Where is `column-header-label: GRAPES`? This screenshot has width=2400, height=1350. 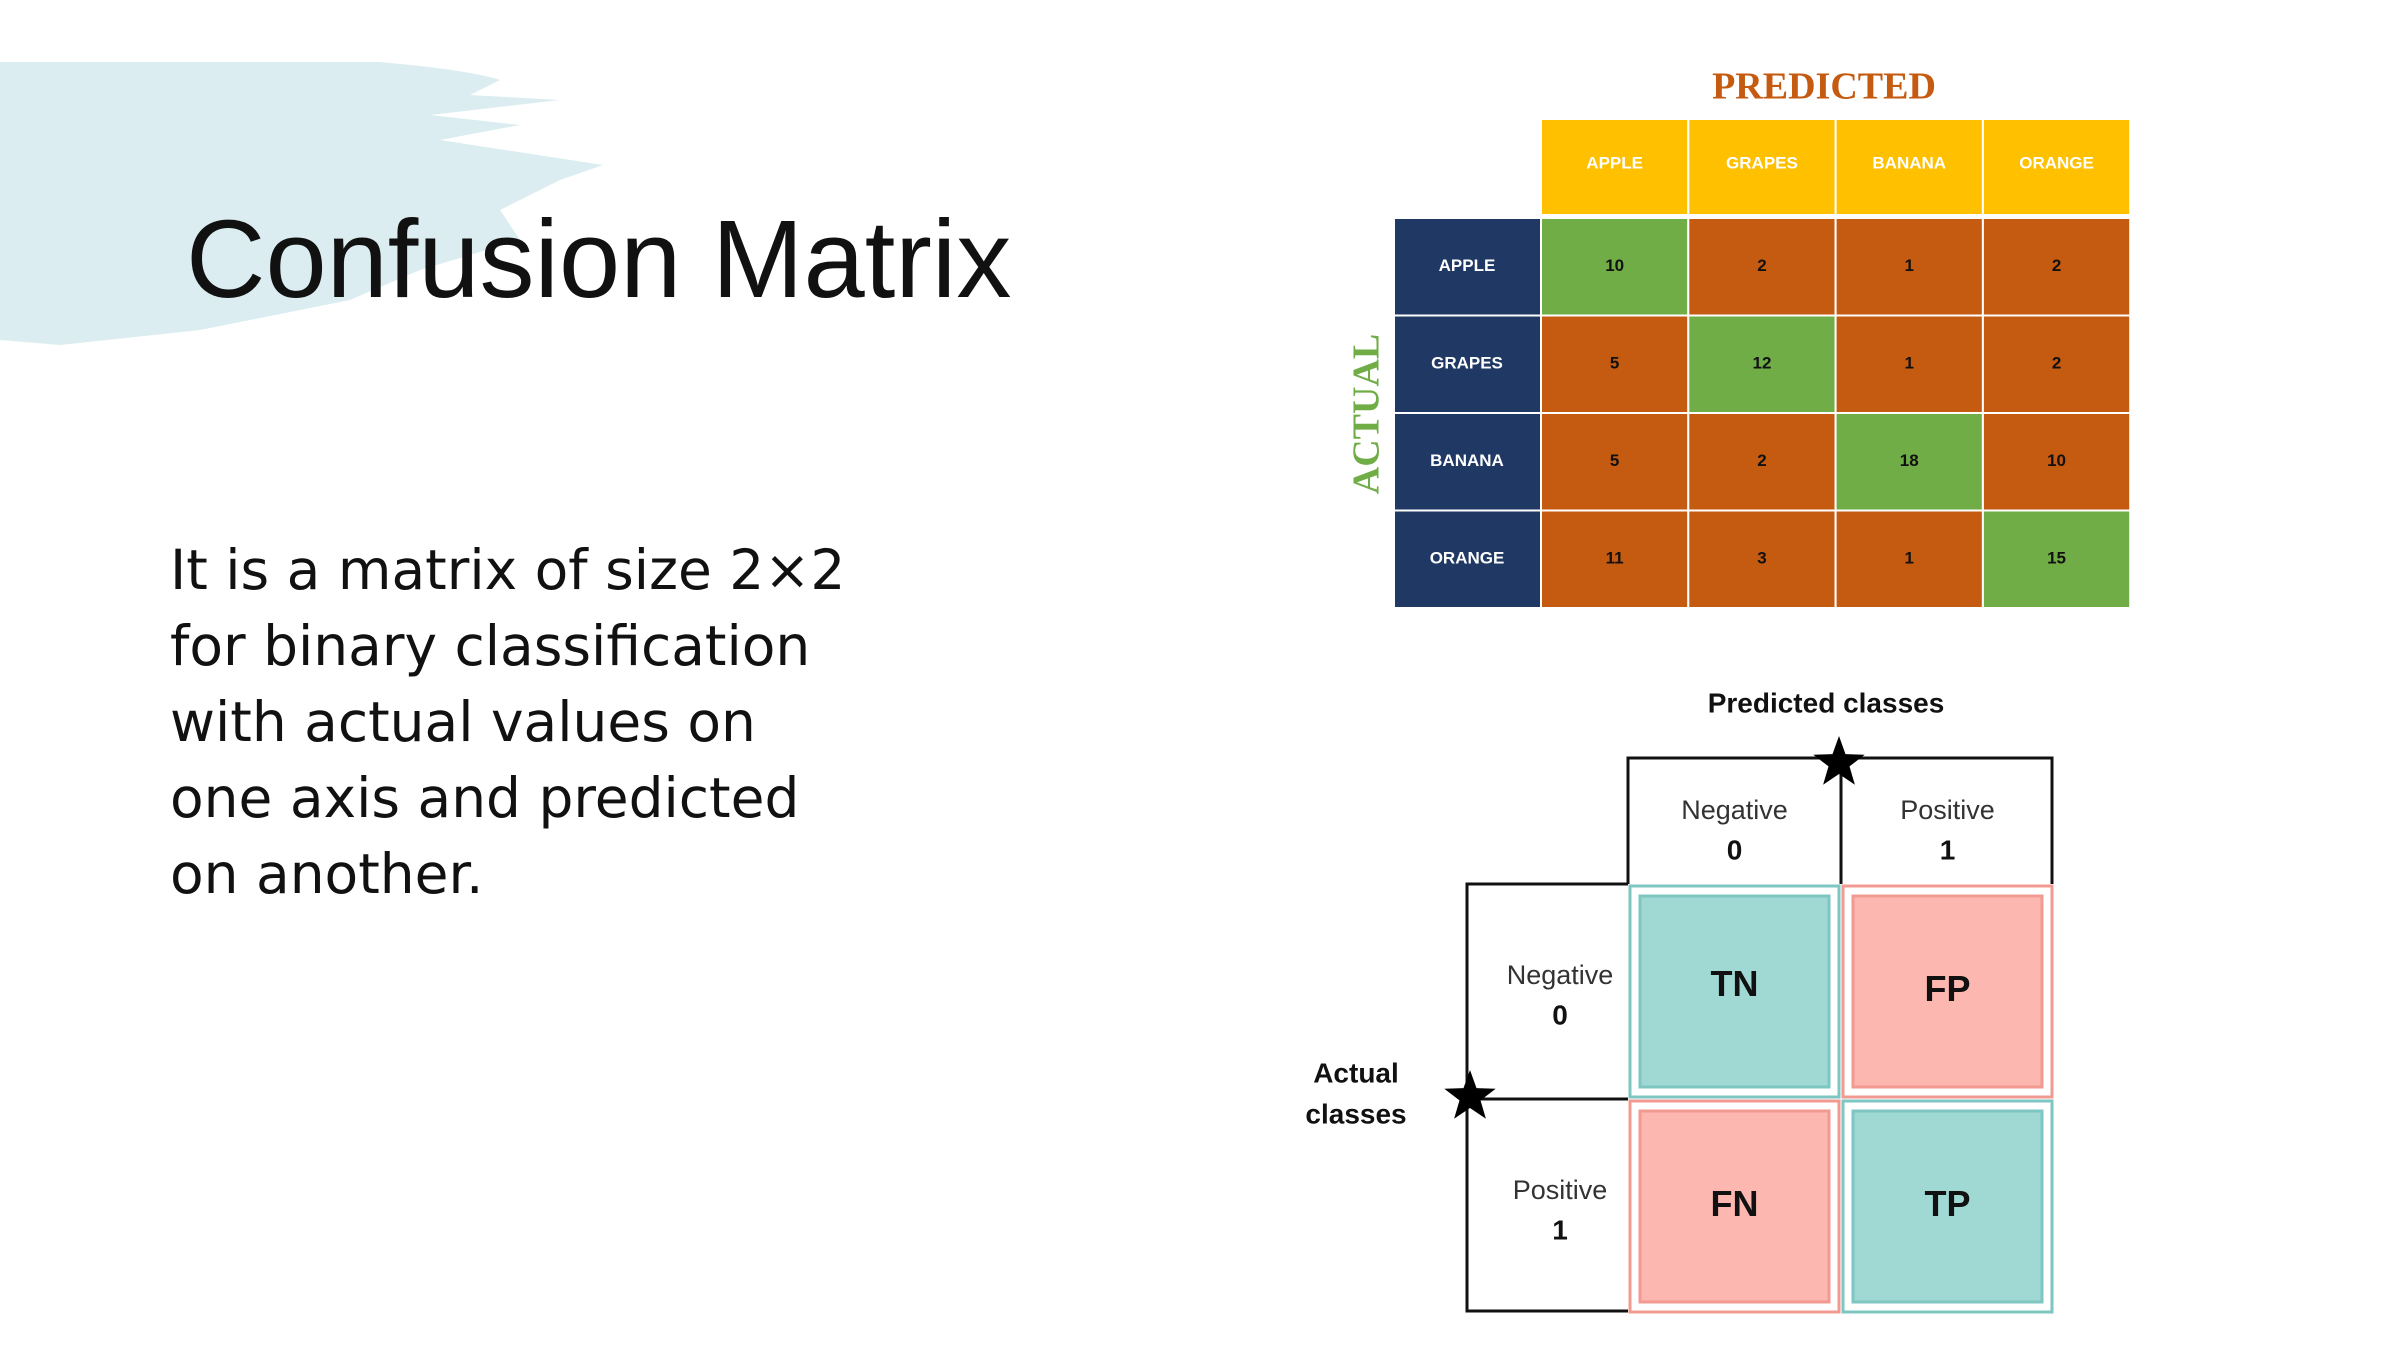
column-header-label: GRAPES is located at coordinates (1762, 162).